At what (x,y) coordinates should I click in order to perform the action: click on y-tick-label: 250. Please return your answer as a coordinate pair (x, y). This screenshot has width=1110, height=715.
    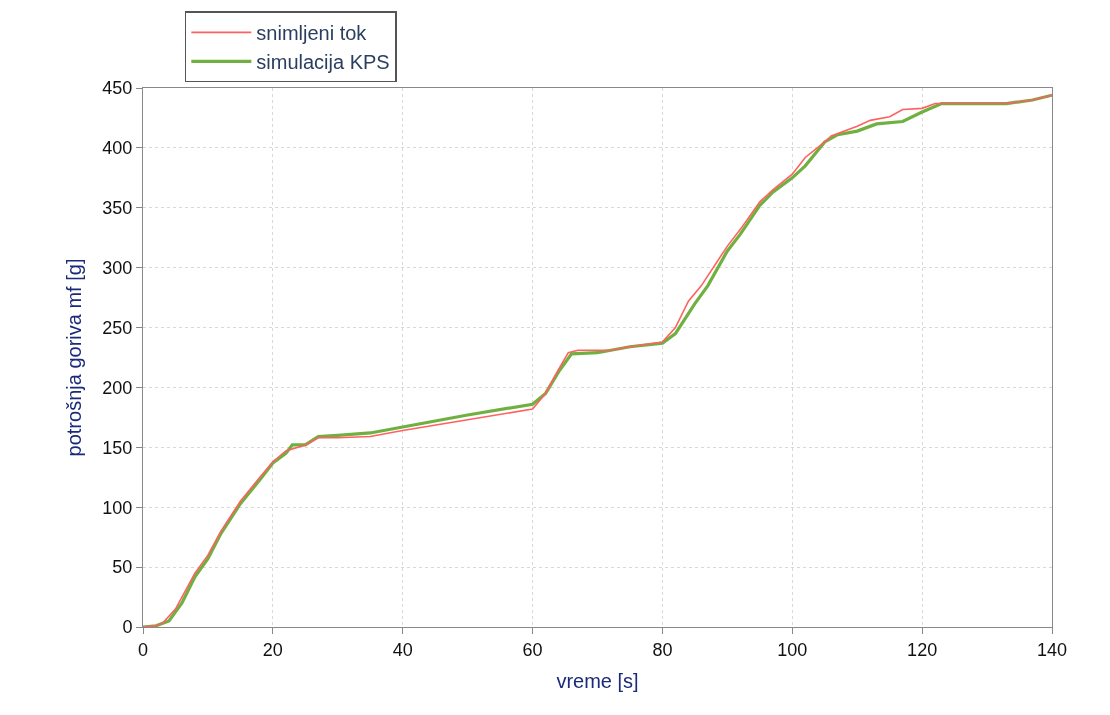
    Looking at the image, I should click on (117, 327).